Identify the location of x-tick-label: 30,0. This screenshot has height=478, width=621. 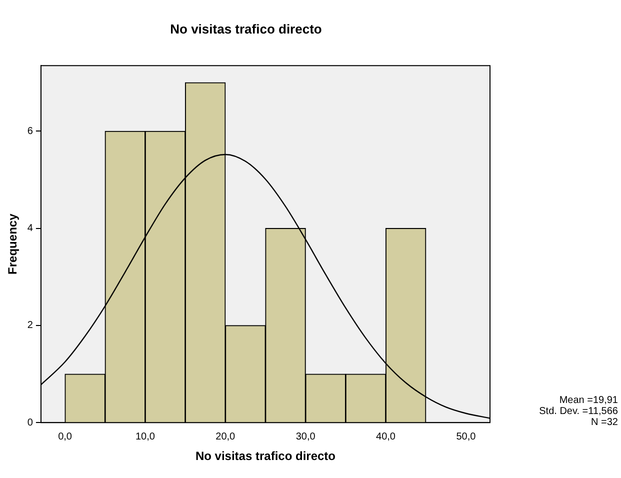
(306, 436).